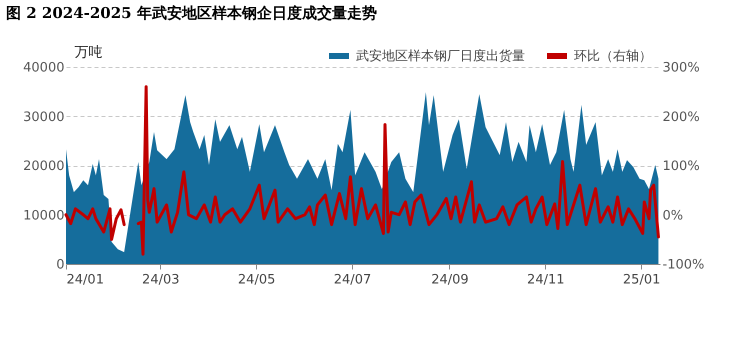 The image size is (731, 343). What do you see at coordinates (43, 68) in the screenshot?
I see `y-tick-label: 40000` at bounding box center [43, 68].